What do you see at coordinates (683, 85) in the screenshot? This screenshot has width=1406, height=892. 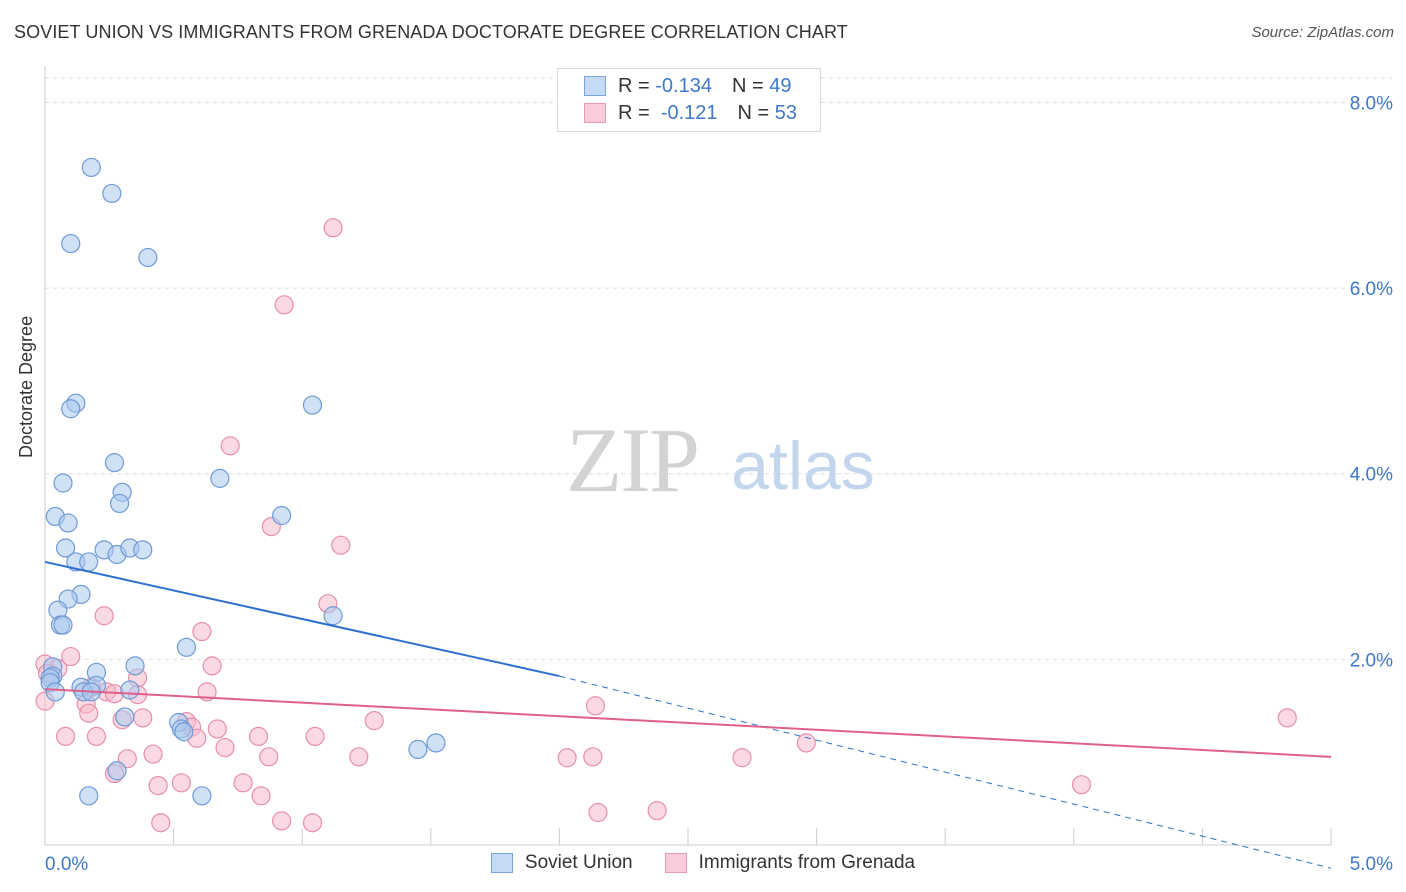 I see `r-value: -0.134` at bounding box center [683, 85].